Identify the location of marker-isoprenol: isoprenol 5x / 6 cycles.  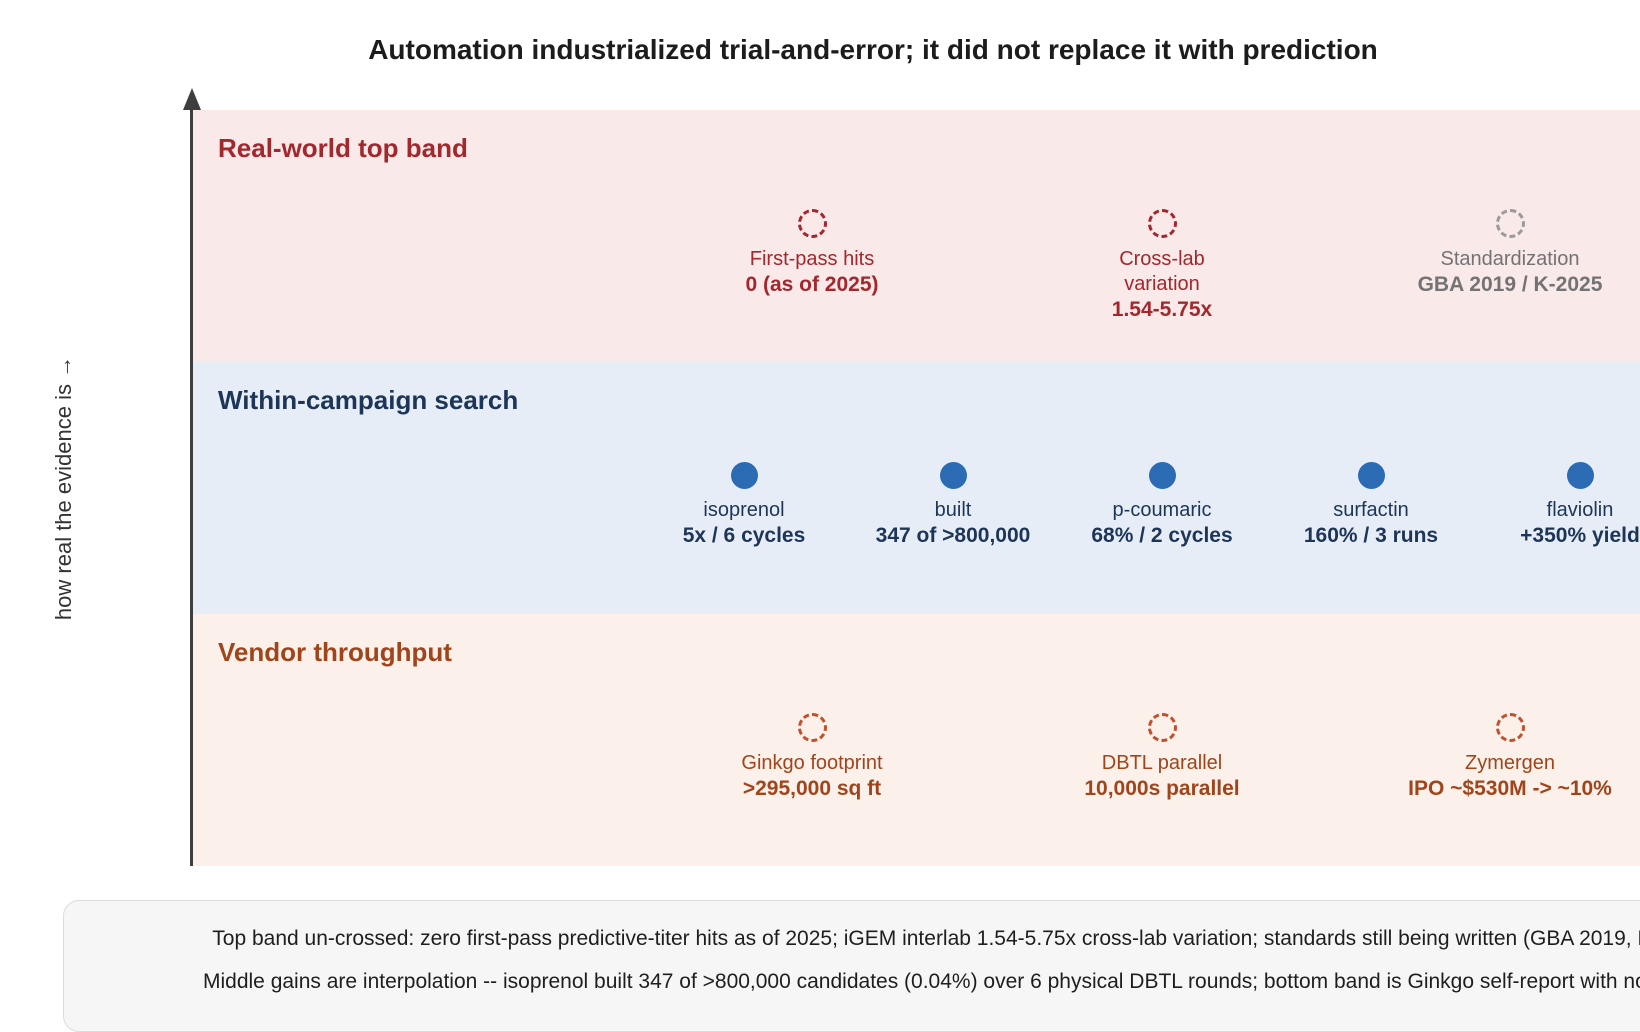
(744, 505).